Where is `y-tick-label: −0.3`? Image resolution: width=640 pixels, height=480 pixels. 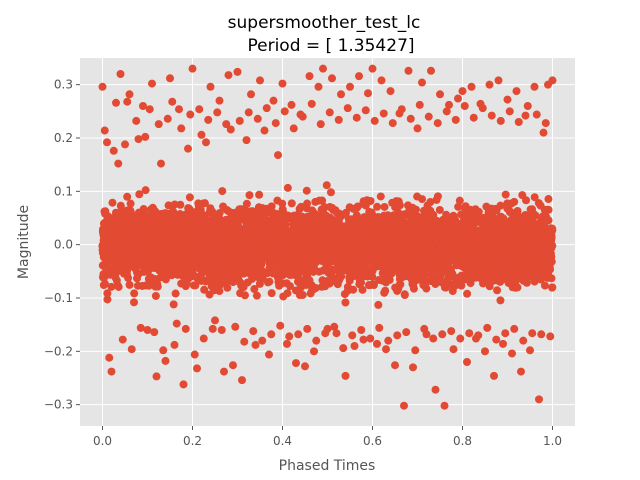
y-tick-label: −0.3 is located at coordinates (58, 405).